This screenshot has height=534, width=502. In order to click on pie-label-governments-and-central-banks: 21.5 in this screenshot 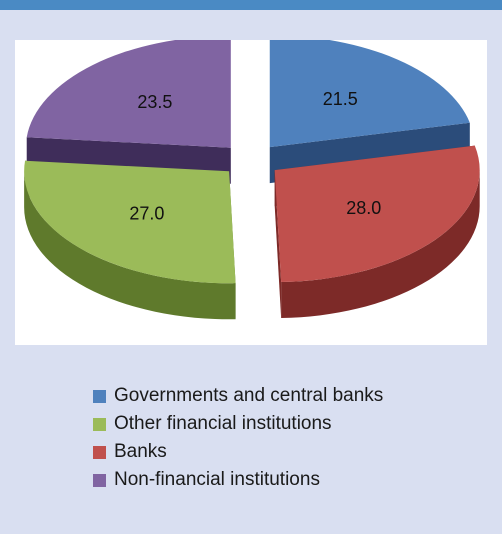, I will do `click(340, 99)`.